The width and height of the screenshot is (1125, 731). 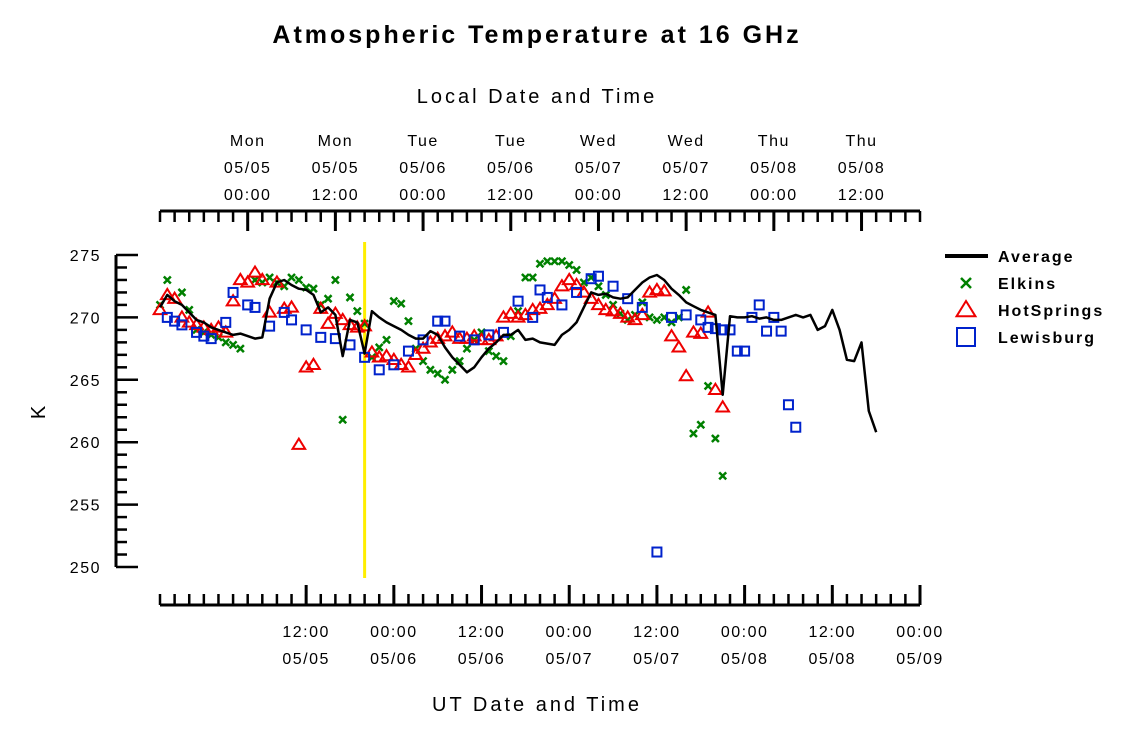 What do you see at coordinates (482, 659) in the screenshot?
I see `bottom-tick-date-label: 05/06` at bounding box center [482, 659].